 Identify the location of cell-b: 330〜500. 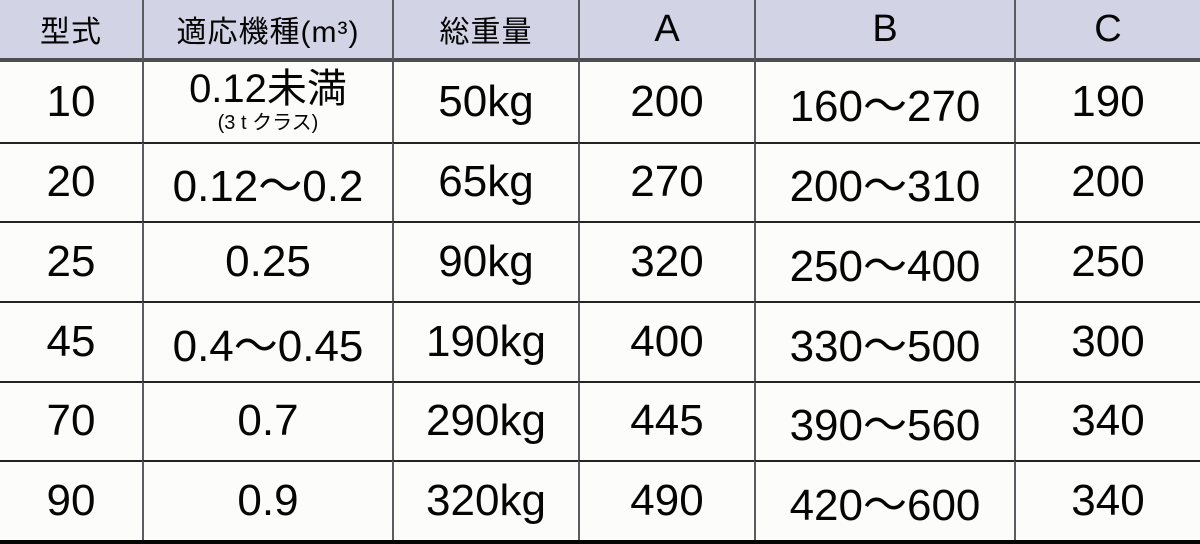
(884, 340).